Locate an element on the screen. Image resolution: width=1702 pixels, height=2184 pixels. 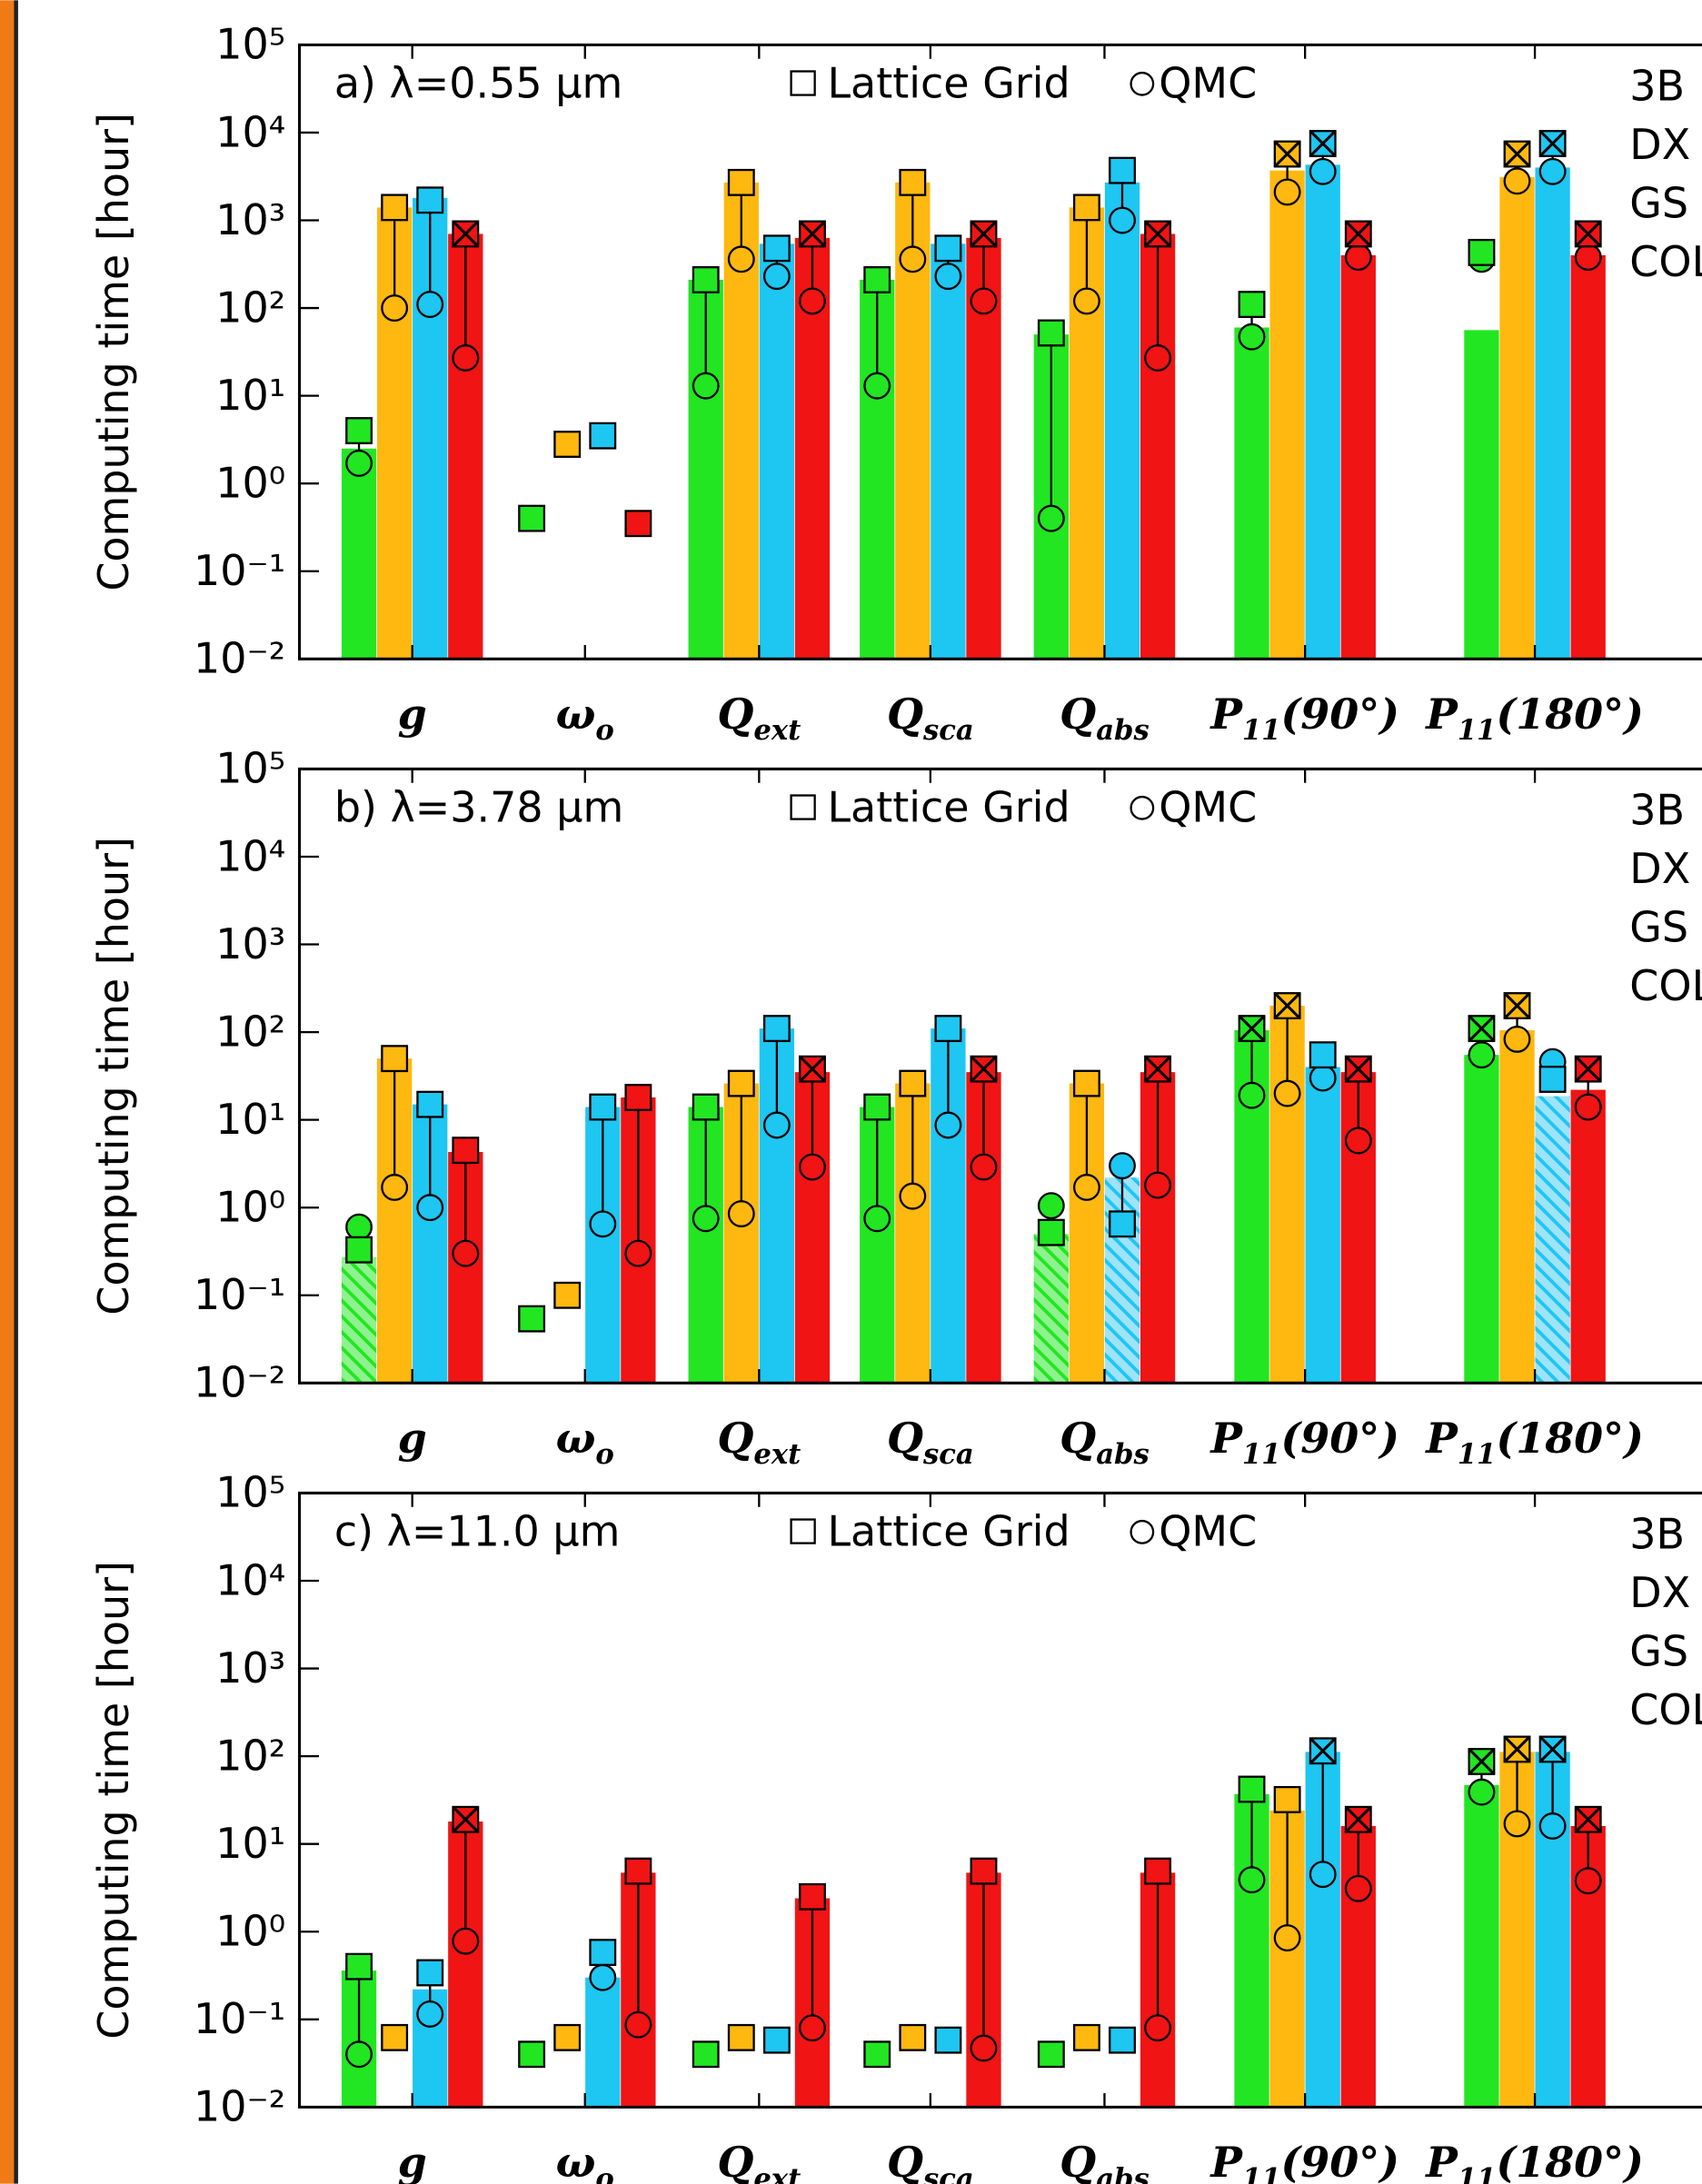
y-tick-label: 10² is located at coordinates (250, 1031).